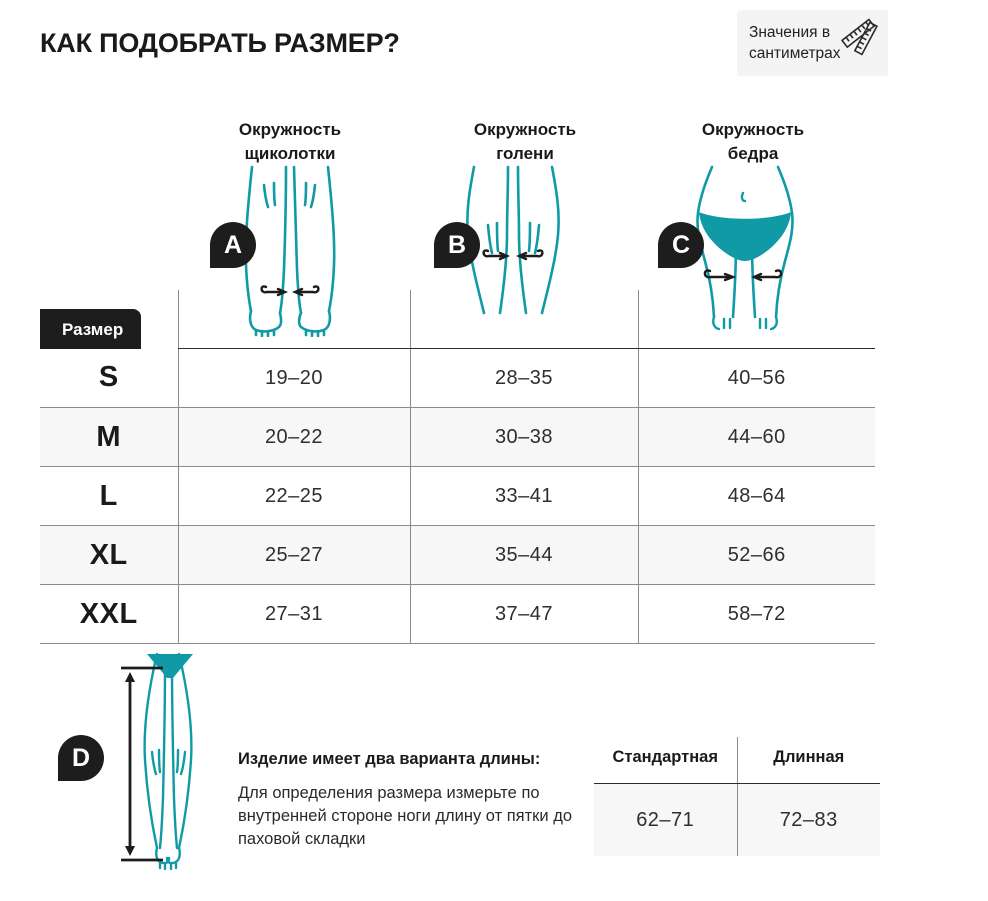 Image resolution: width=988 pixels, height=901 pixels. I want to click on ankle-value: 27–31, so click(293, 614).